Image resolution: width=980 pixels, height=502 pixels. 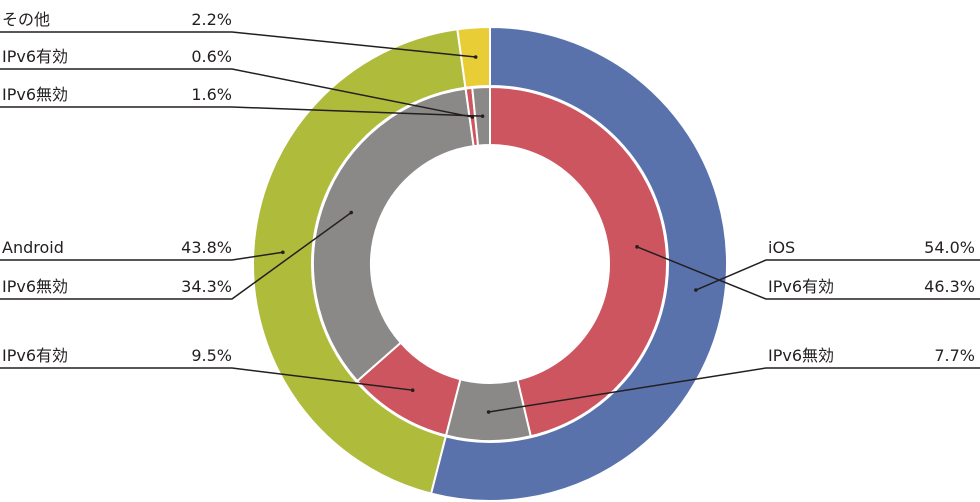 What do you see at coordinates (35, 56) in the screenshot?
I see `inner-ring-label-4: IPv6有効` at bounding box center [35, 56].